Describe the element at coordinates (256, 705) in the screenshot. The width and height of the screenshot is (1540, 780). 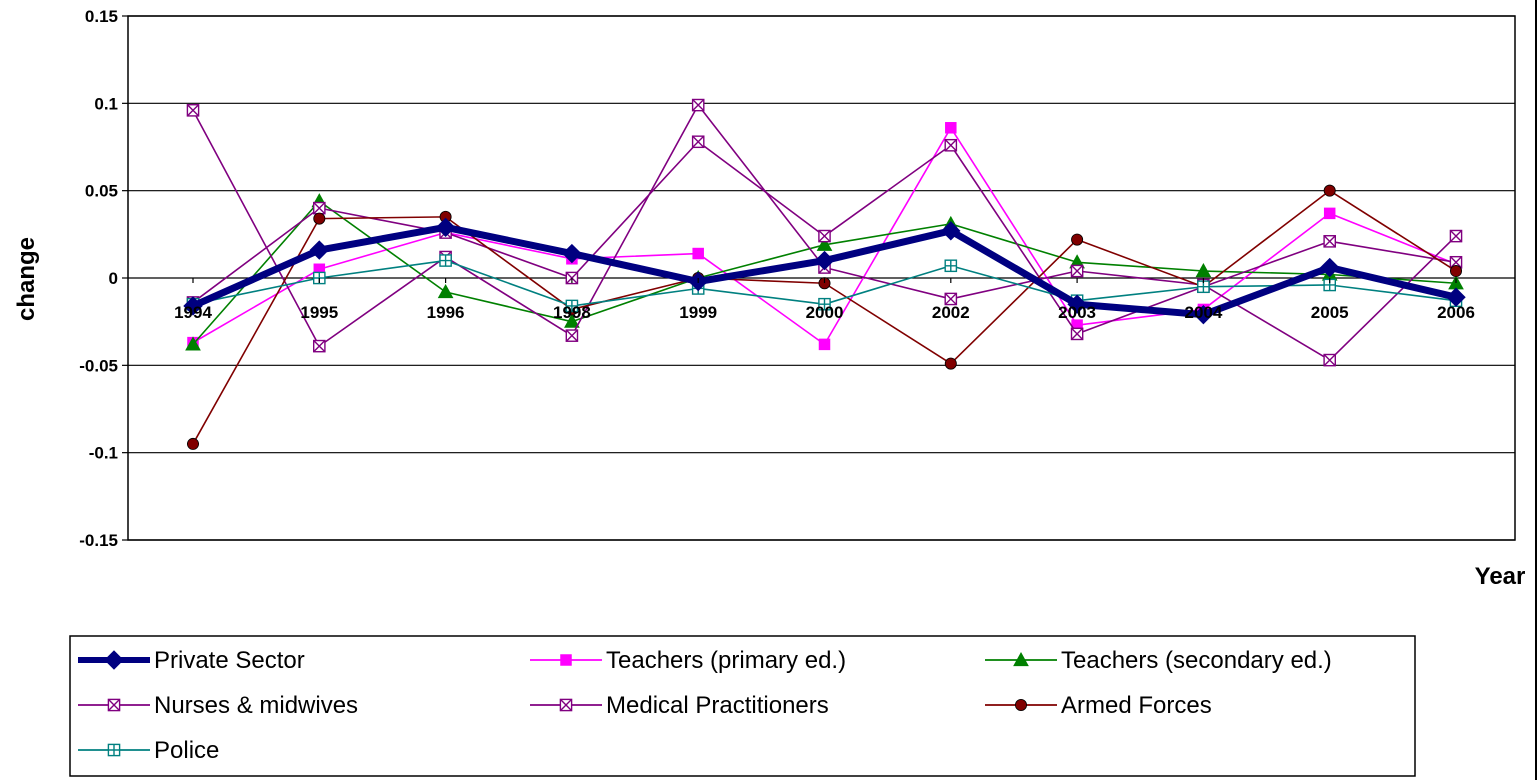
I see `legend-label: Nurses & midwives` at that location.